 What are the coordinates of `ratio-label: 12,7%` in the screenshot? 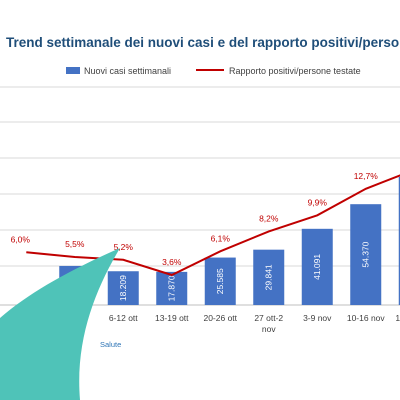 It's located at (366, 176).